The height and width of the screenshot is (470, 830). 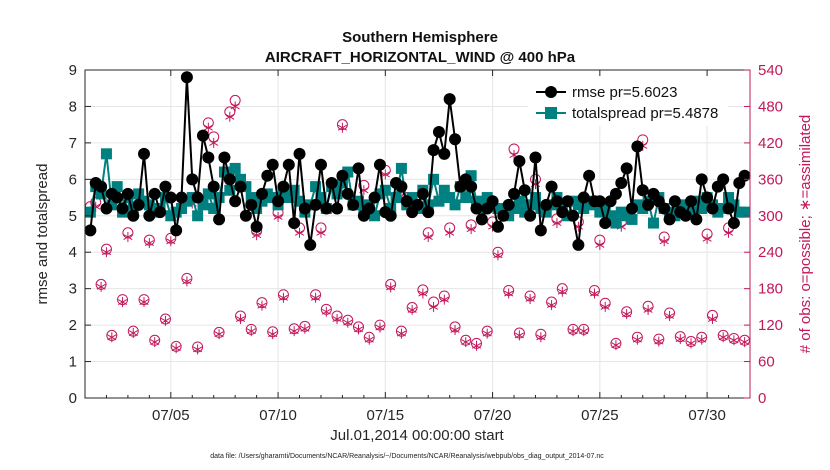 What do you see at coordinates (770, 70) in the screenshot?
I see `y-right-tick-label: 540` at bounding box center [770, 70].